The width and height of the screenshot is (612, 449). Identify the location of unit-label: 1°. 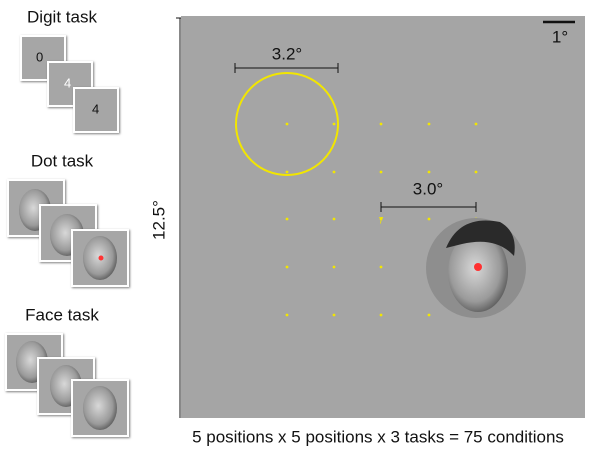
(560, 36).